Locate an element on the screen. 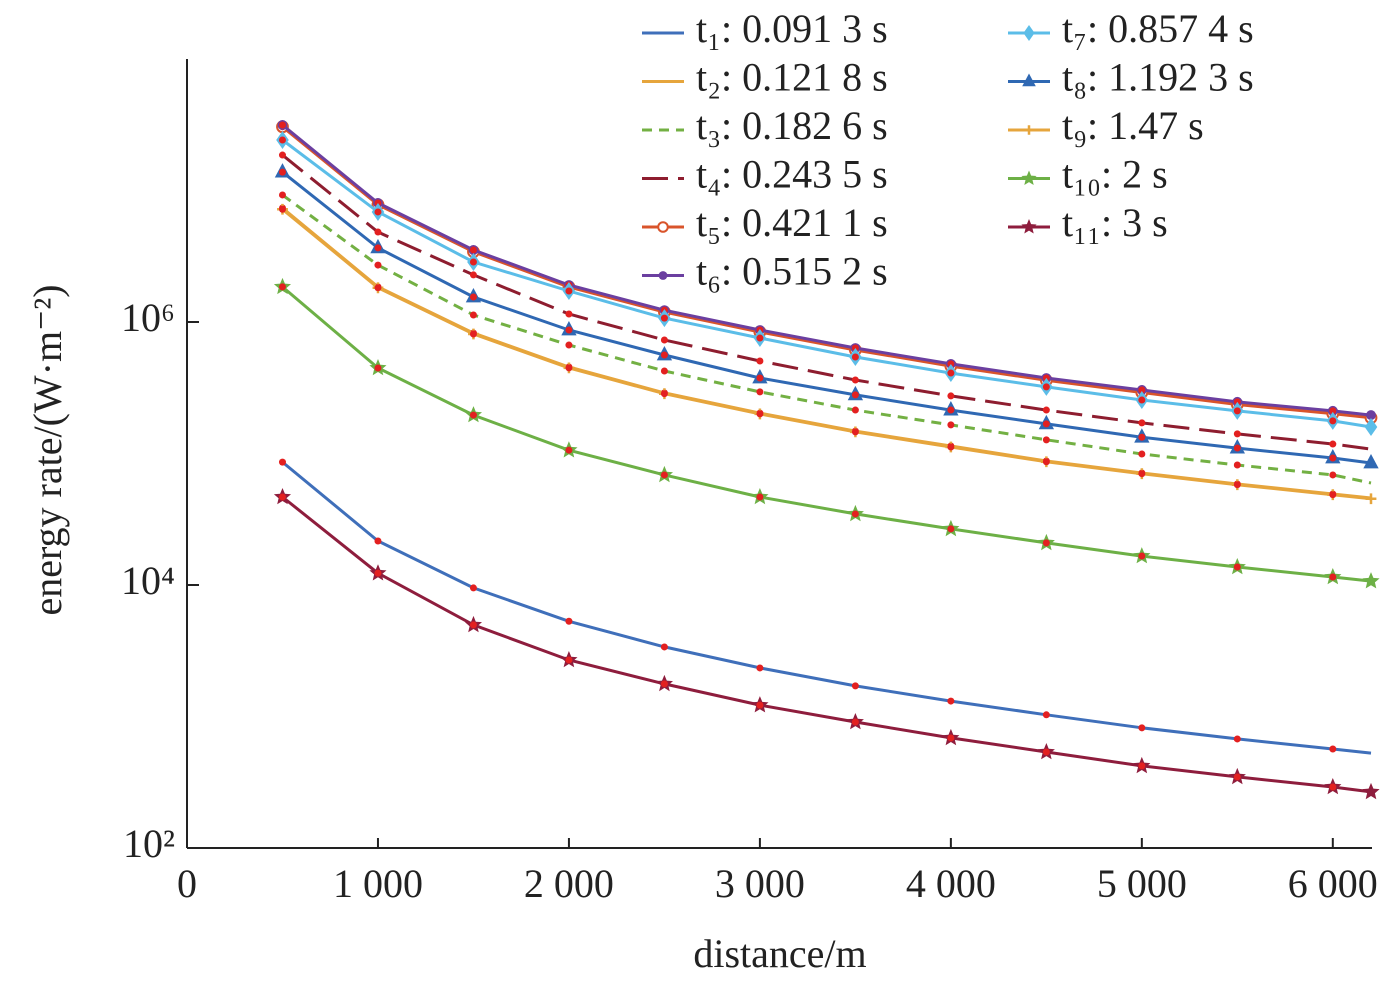  legend-label: t₁: 0.091 3 s is located at coordinates (792, 28).